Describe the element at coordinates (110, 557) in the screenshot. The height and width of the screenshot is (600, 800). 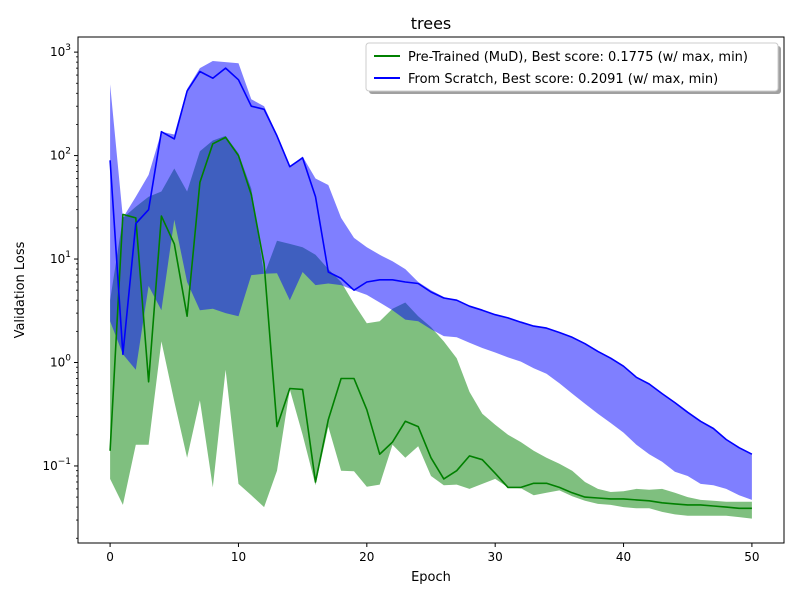
I see `x-tick-label: 0` at that location.